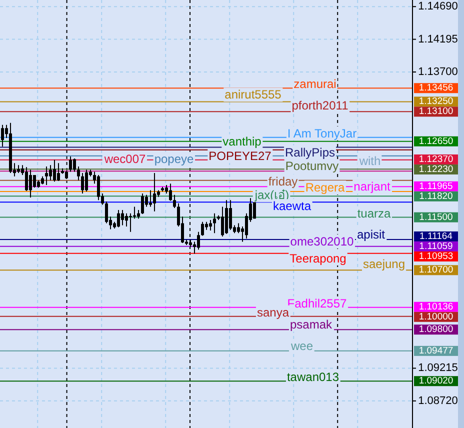 The image size is (464, 428). What do you see at coordinates (310, 152) in the screenshot?
I see `ref-line-label: RallyPips` at bounding box center [310, 152].